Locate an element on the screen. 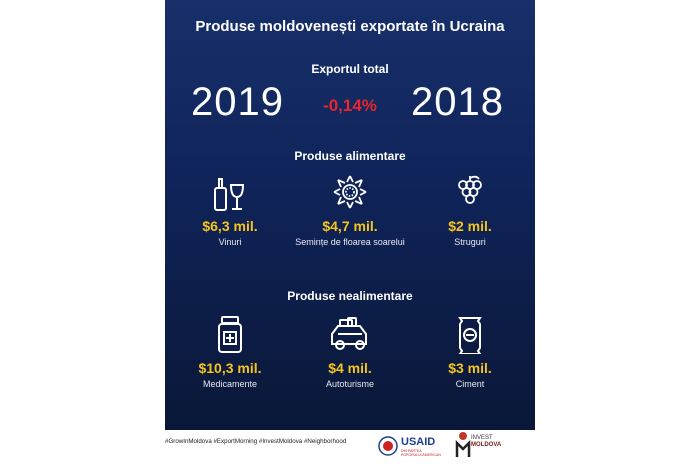 Image resolution: width=700 pixels, height=466 pixels. food-item-wine: $6,3 mil. Vinuri is located at coordinates (230, 210).